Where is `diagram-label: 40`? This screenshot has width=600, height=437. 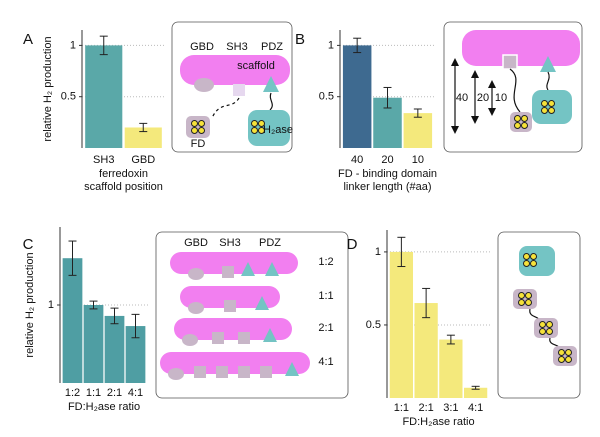 diagram-label: 40 is located at coordinates (462, 98).